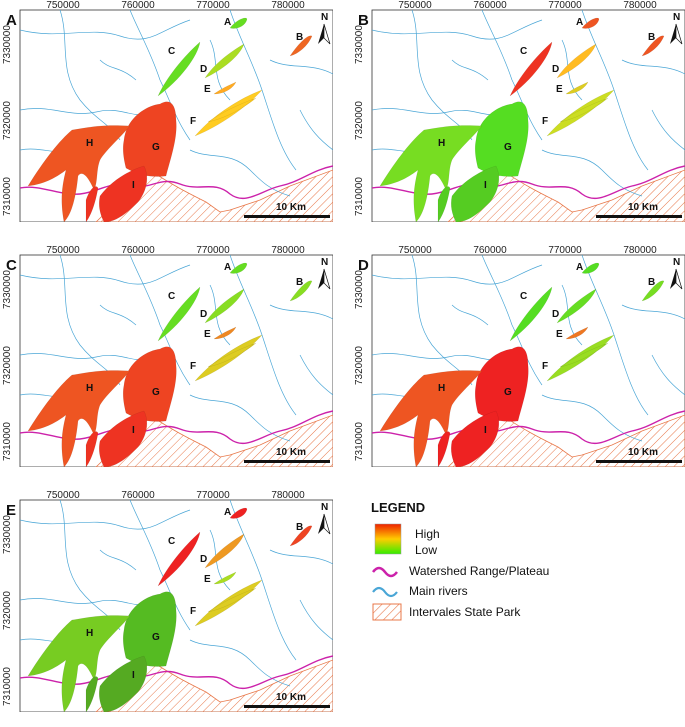  What do you see at coordinates (388, 539) in the screenshot?
I see `legend-gradient-swatch` at bounding box center [388, 539].